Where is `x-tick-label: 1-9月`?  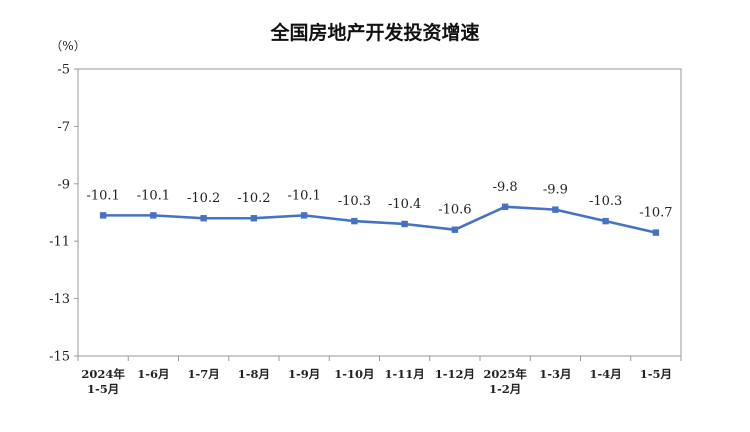 x-tick-label: 1-9月 is located at coordinates (304, 374).